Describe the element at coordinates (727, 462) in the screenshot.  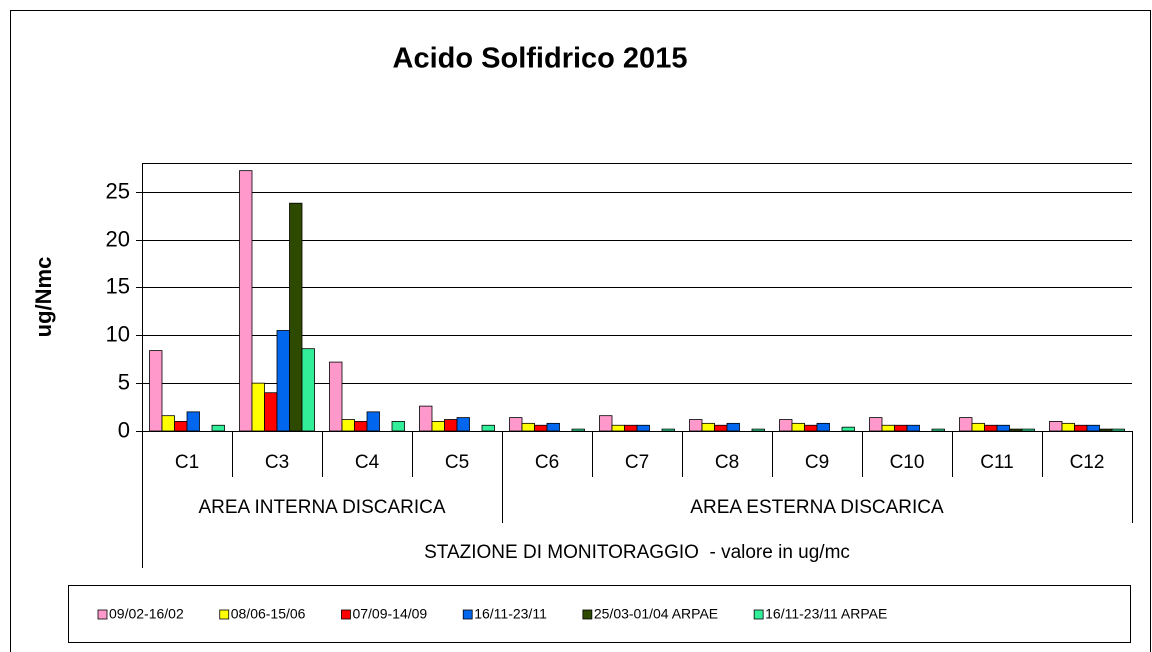
I see `x-tick-label: C8` at that location.